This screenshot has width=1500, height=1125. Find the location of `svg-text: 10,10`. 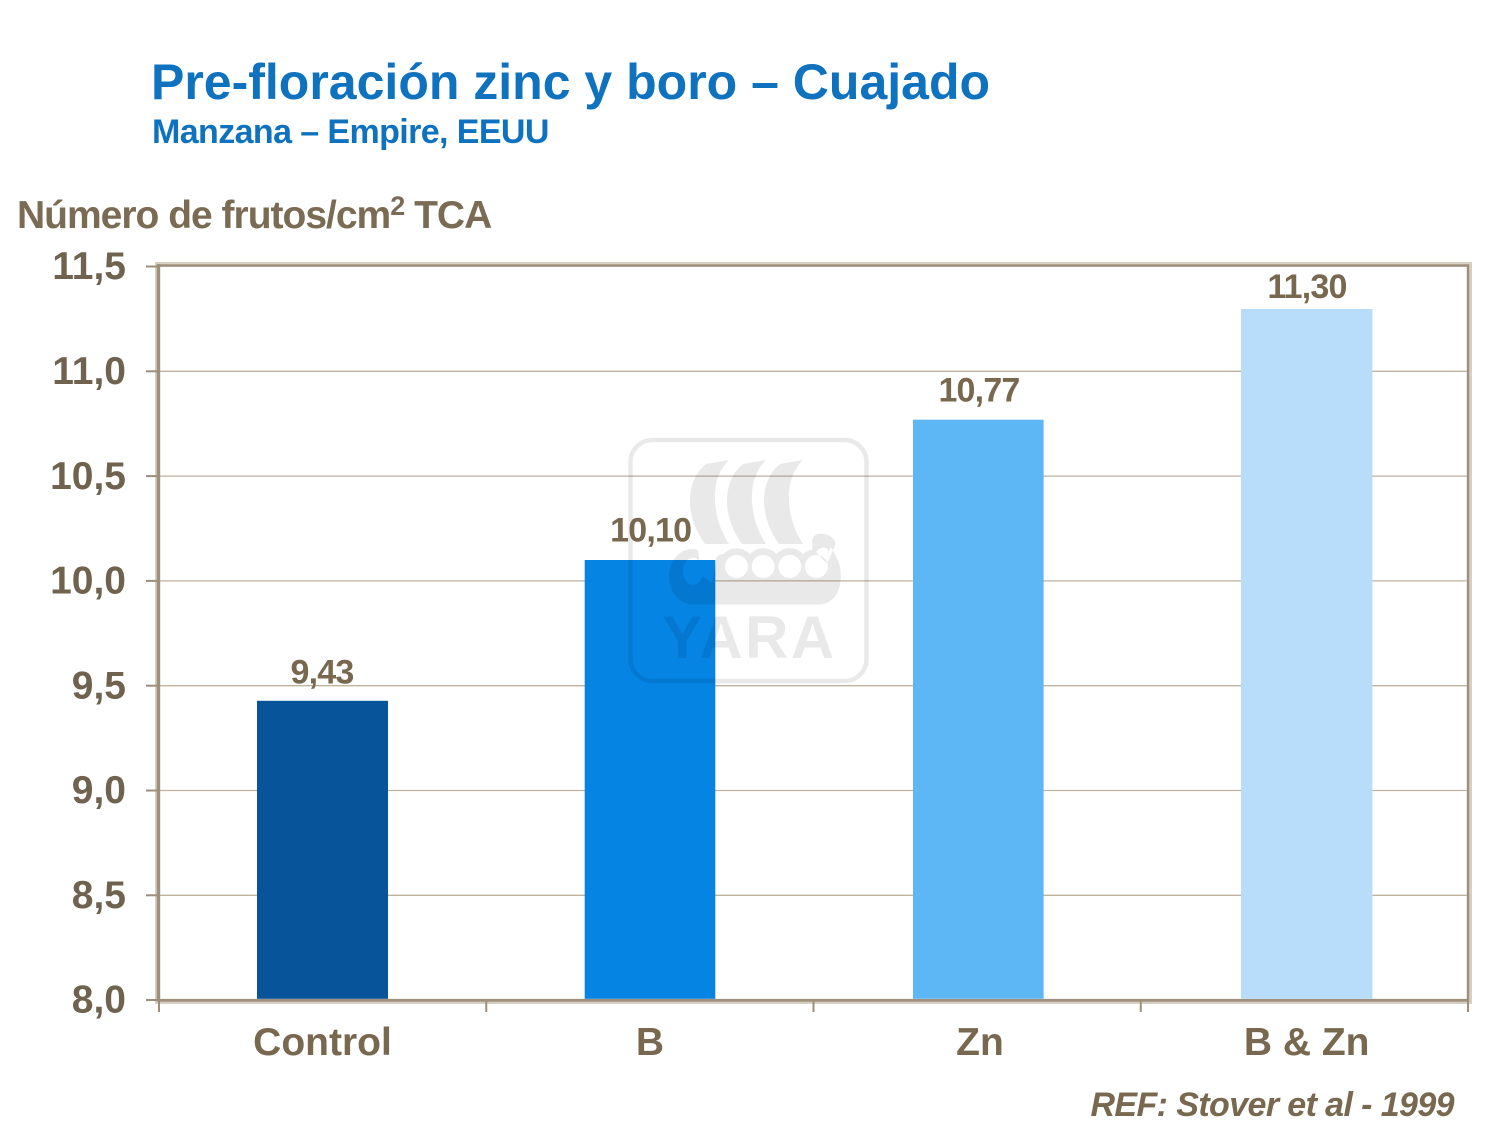

svg-text: 10,10 is located at coordinates (650, 530).